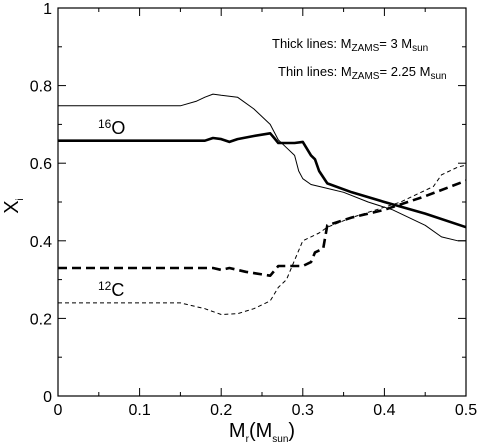 This screenshot has height=443, width=479. Describe the element at coordinates (47, 397) in the screenshot. I see `y-tick-label: 0` at that location.